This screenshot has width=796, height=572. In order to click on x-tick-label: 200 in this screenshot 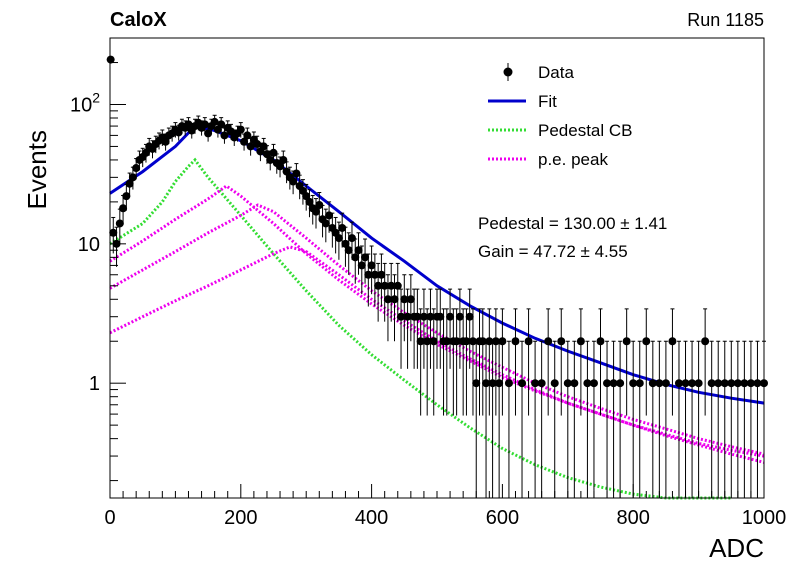, I will do `click(240, 518)`.